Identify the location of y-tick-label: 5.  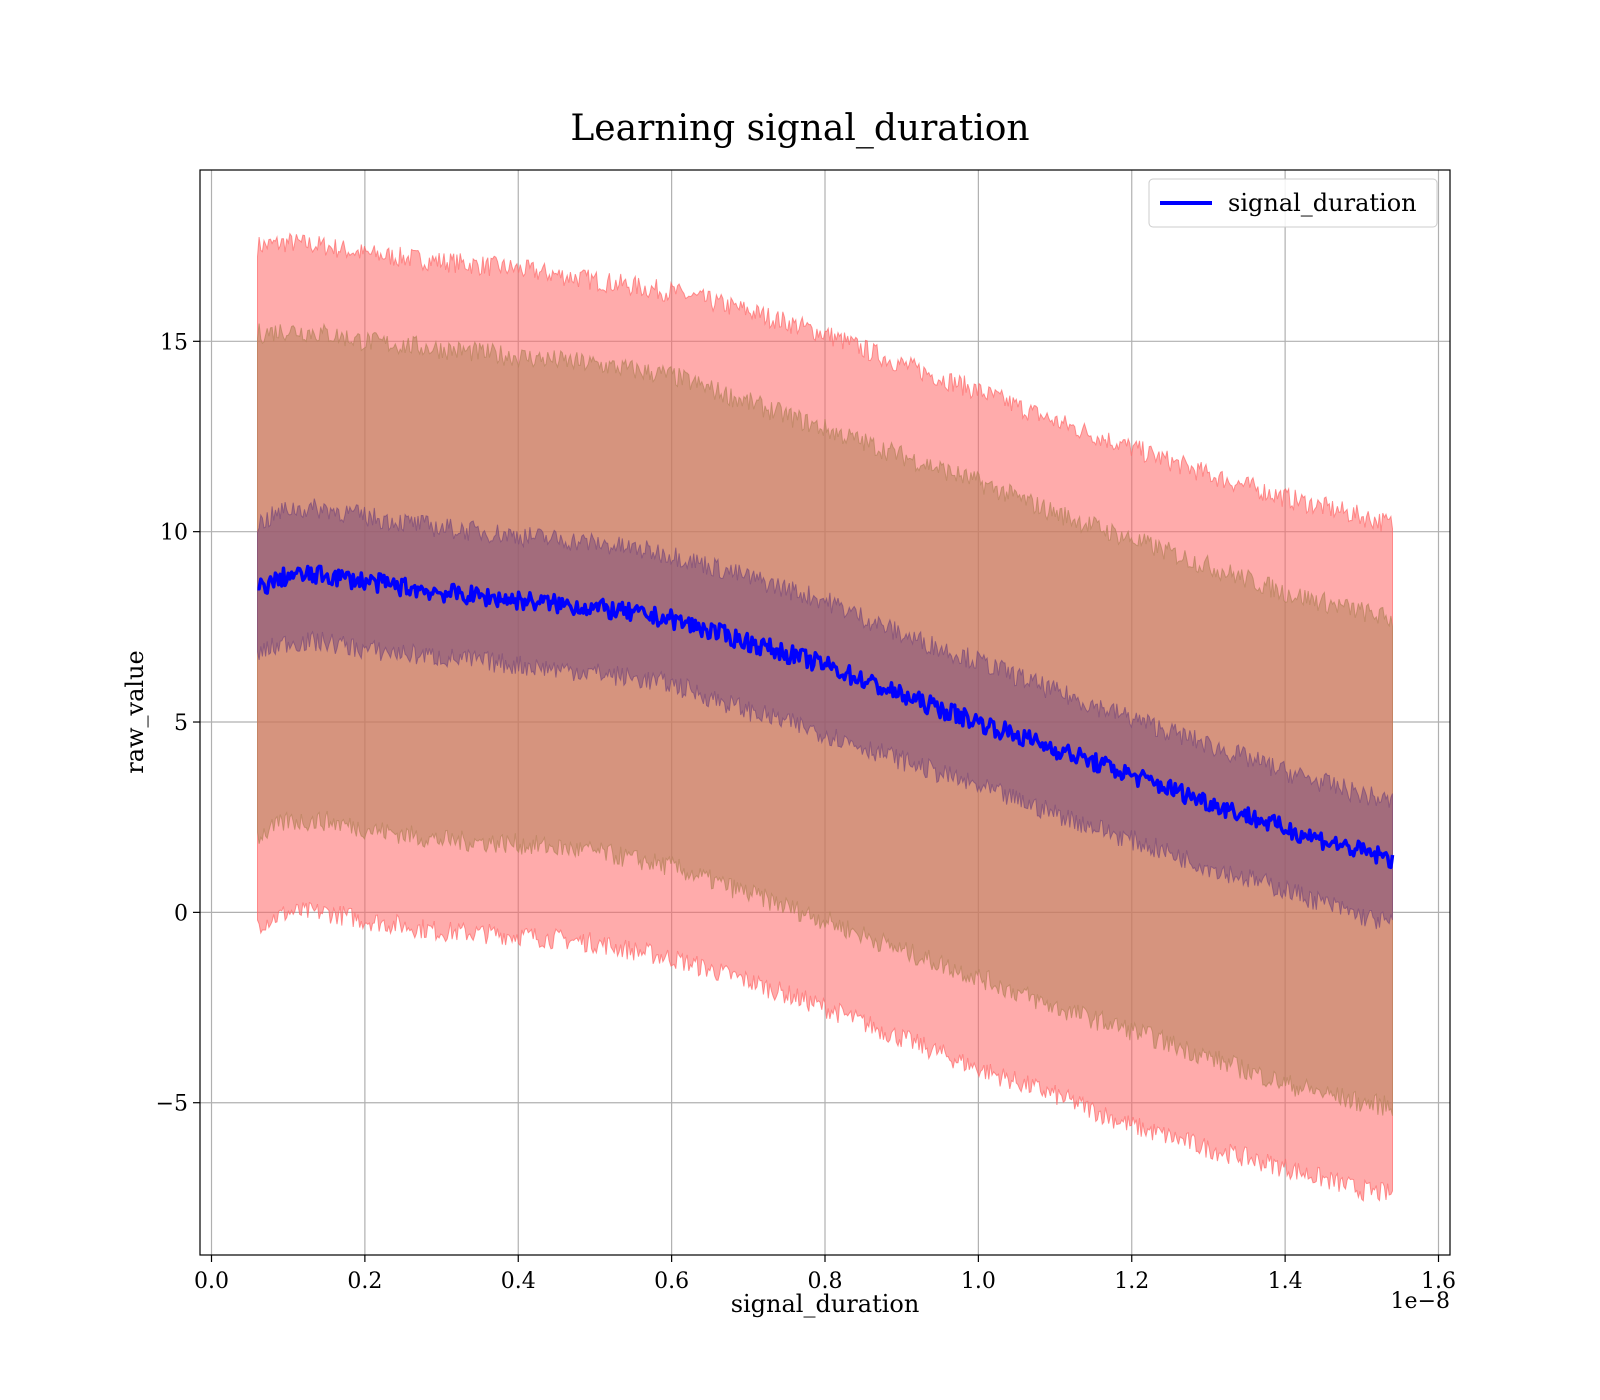
(181, 723).